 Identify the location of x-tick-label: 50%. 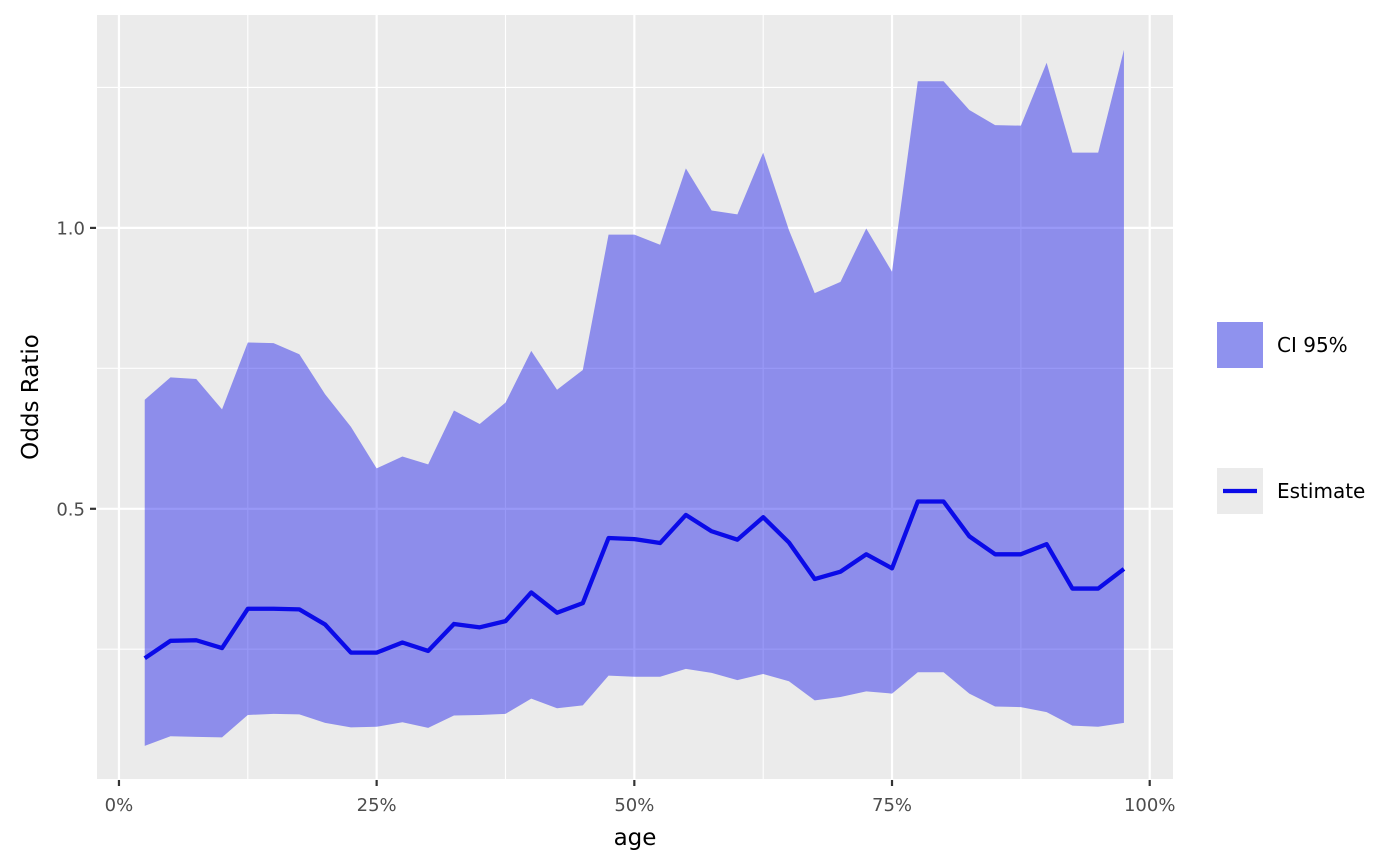
(634, 805).